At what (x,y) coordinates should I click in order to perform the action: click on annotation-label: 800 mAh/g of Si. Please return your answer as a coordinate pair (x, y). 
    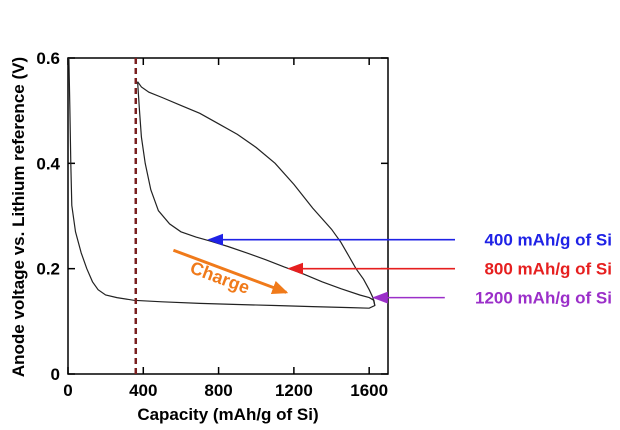
    Looking at the image, I should click on (548, 269).